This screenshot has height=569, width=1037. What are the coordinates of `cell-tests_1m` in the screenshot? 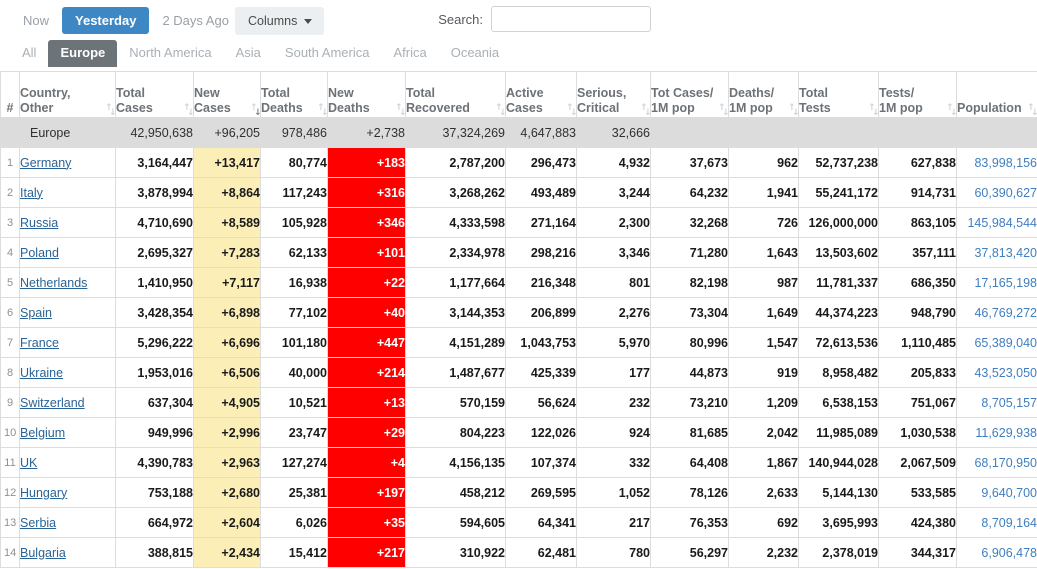 It's located at (917, 132).